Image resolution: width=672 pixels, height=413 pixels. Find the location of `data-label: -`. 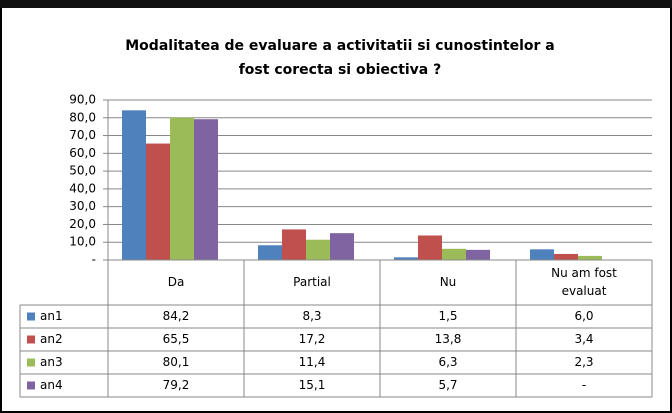

data-label: - is located at coordinates (584, 385).